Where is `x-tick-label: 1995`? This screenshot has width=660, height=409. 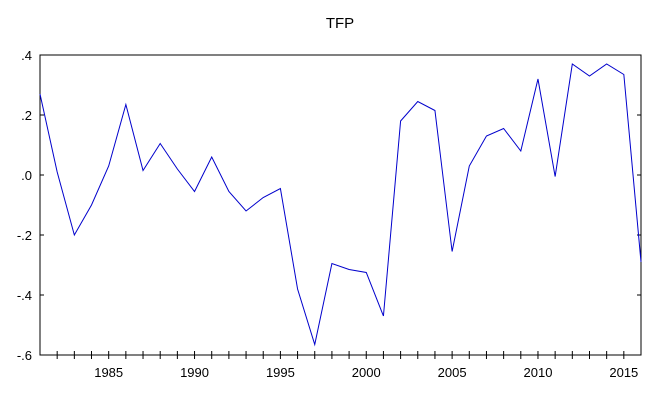 x-tick-label: 1995 is located at coordinates (280, 372).